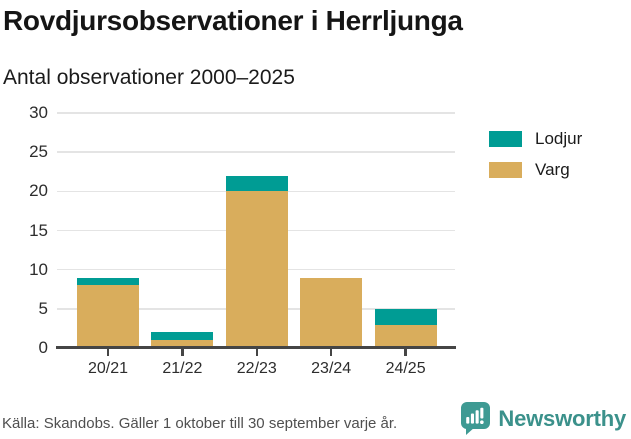 The image size is (631, 439). Describe the element at coordinates (43, 347) in the screenshot. I see `y-tick-label-0: 0` at that location.